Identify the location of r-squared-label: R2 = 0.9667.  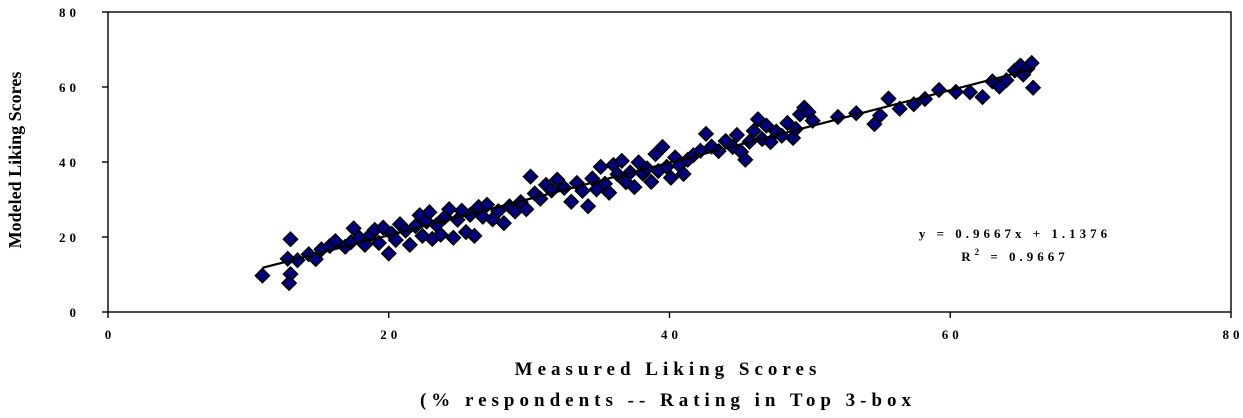
(1015, 255).